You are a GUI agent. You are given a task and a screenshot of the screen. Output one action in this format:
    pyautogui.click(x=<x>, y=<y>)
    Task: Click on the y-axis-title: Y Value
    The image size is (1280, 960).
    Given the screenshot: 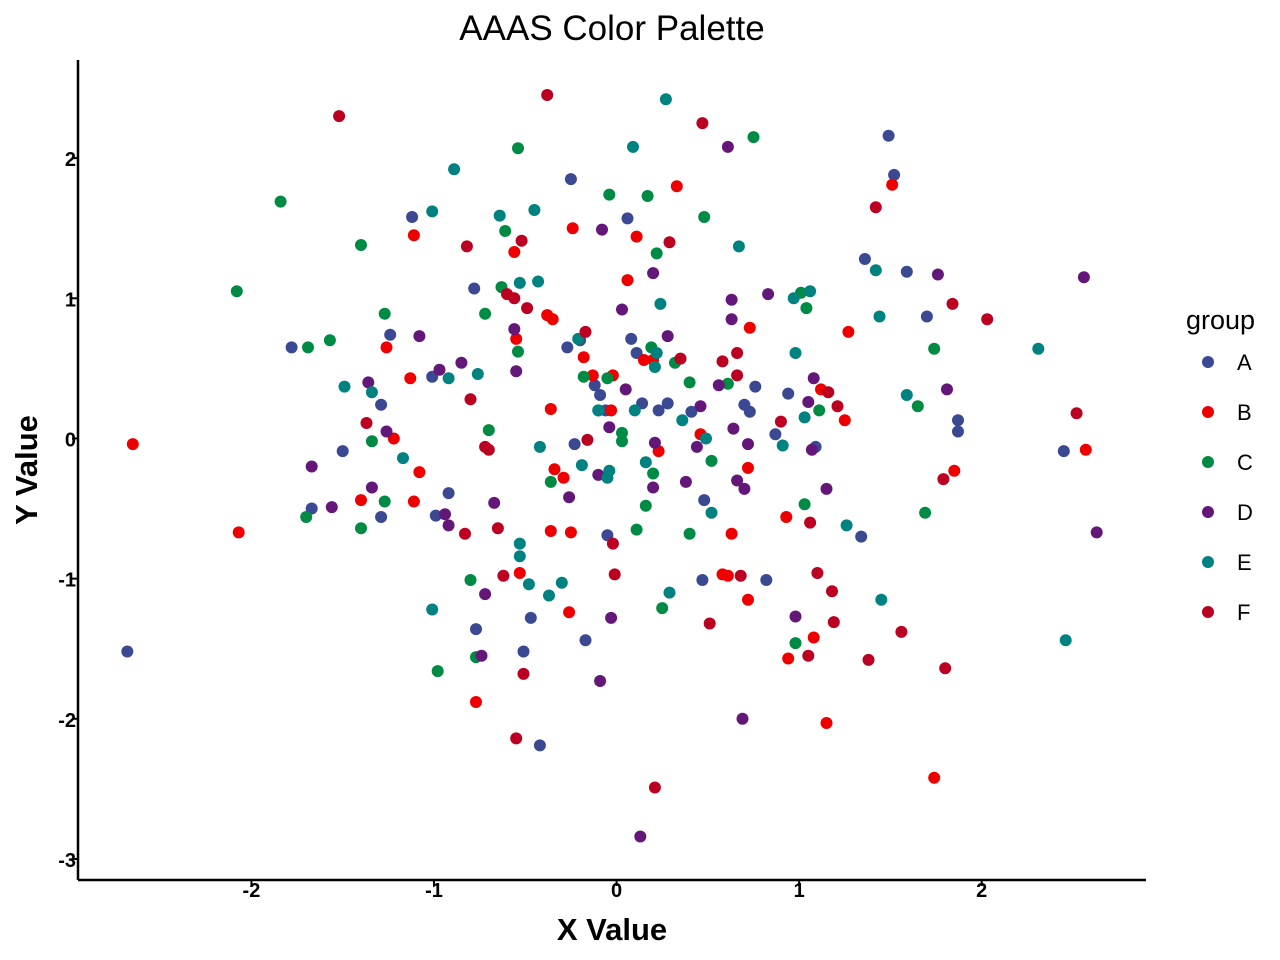 What is the action you would take?
    pyautogui.click(x=26, y=470)
    